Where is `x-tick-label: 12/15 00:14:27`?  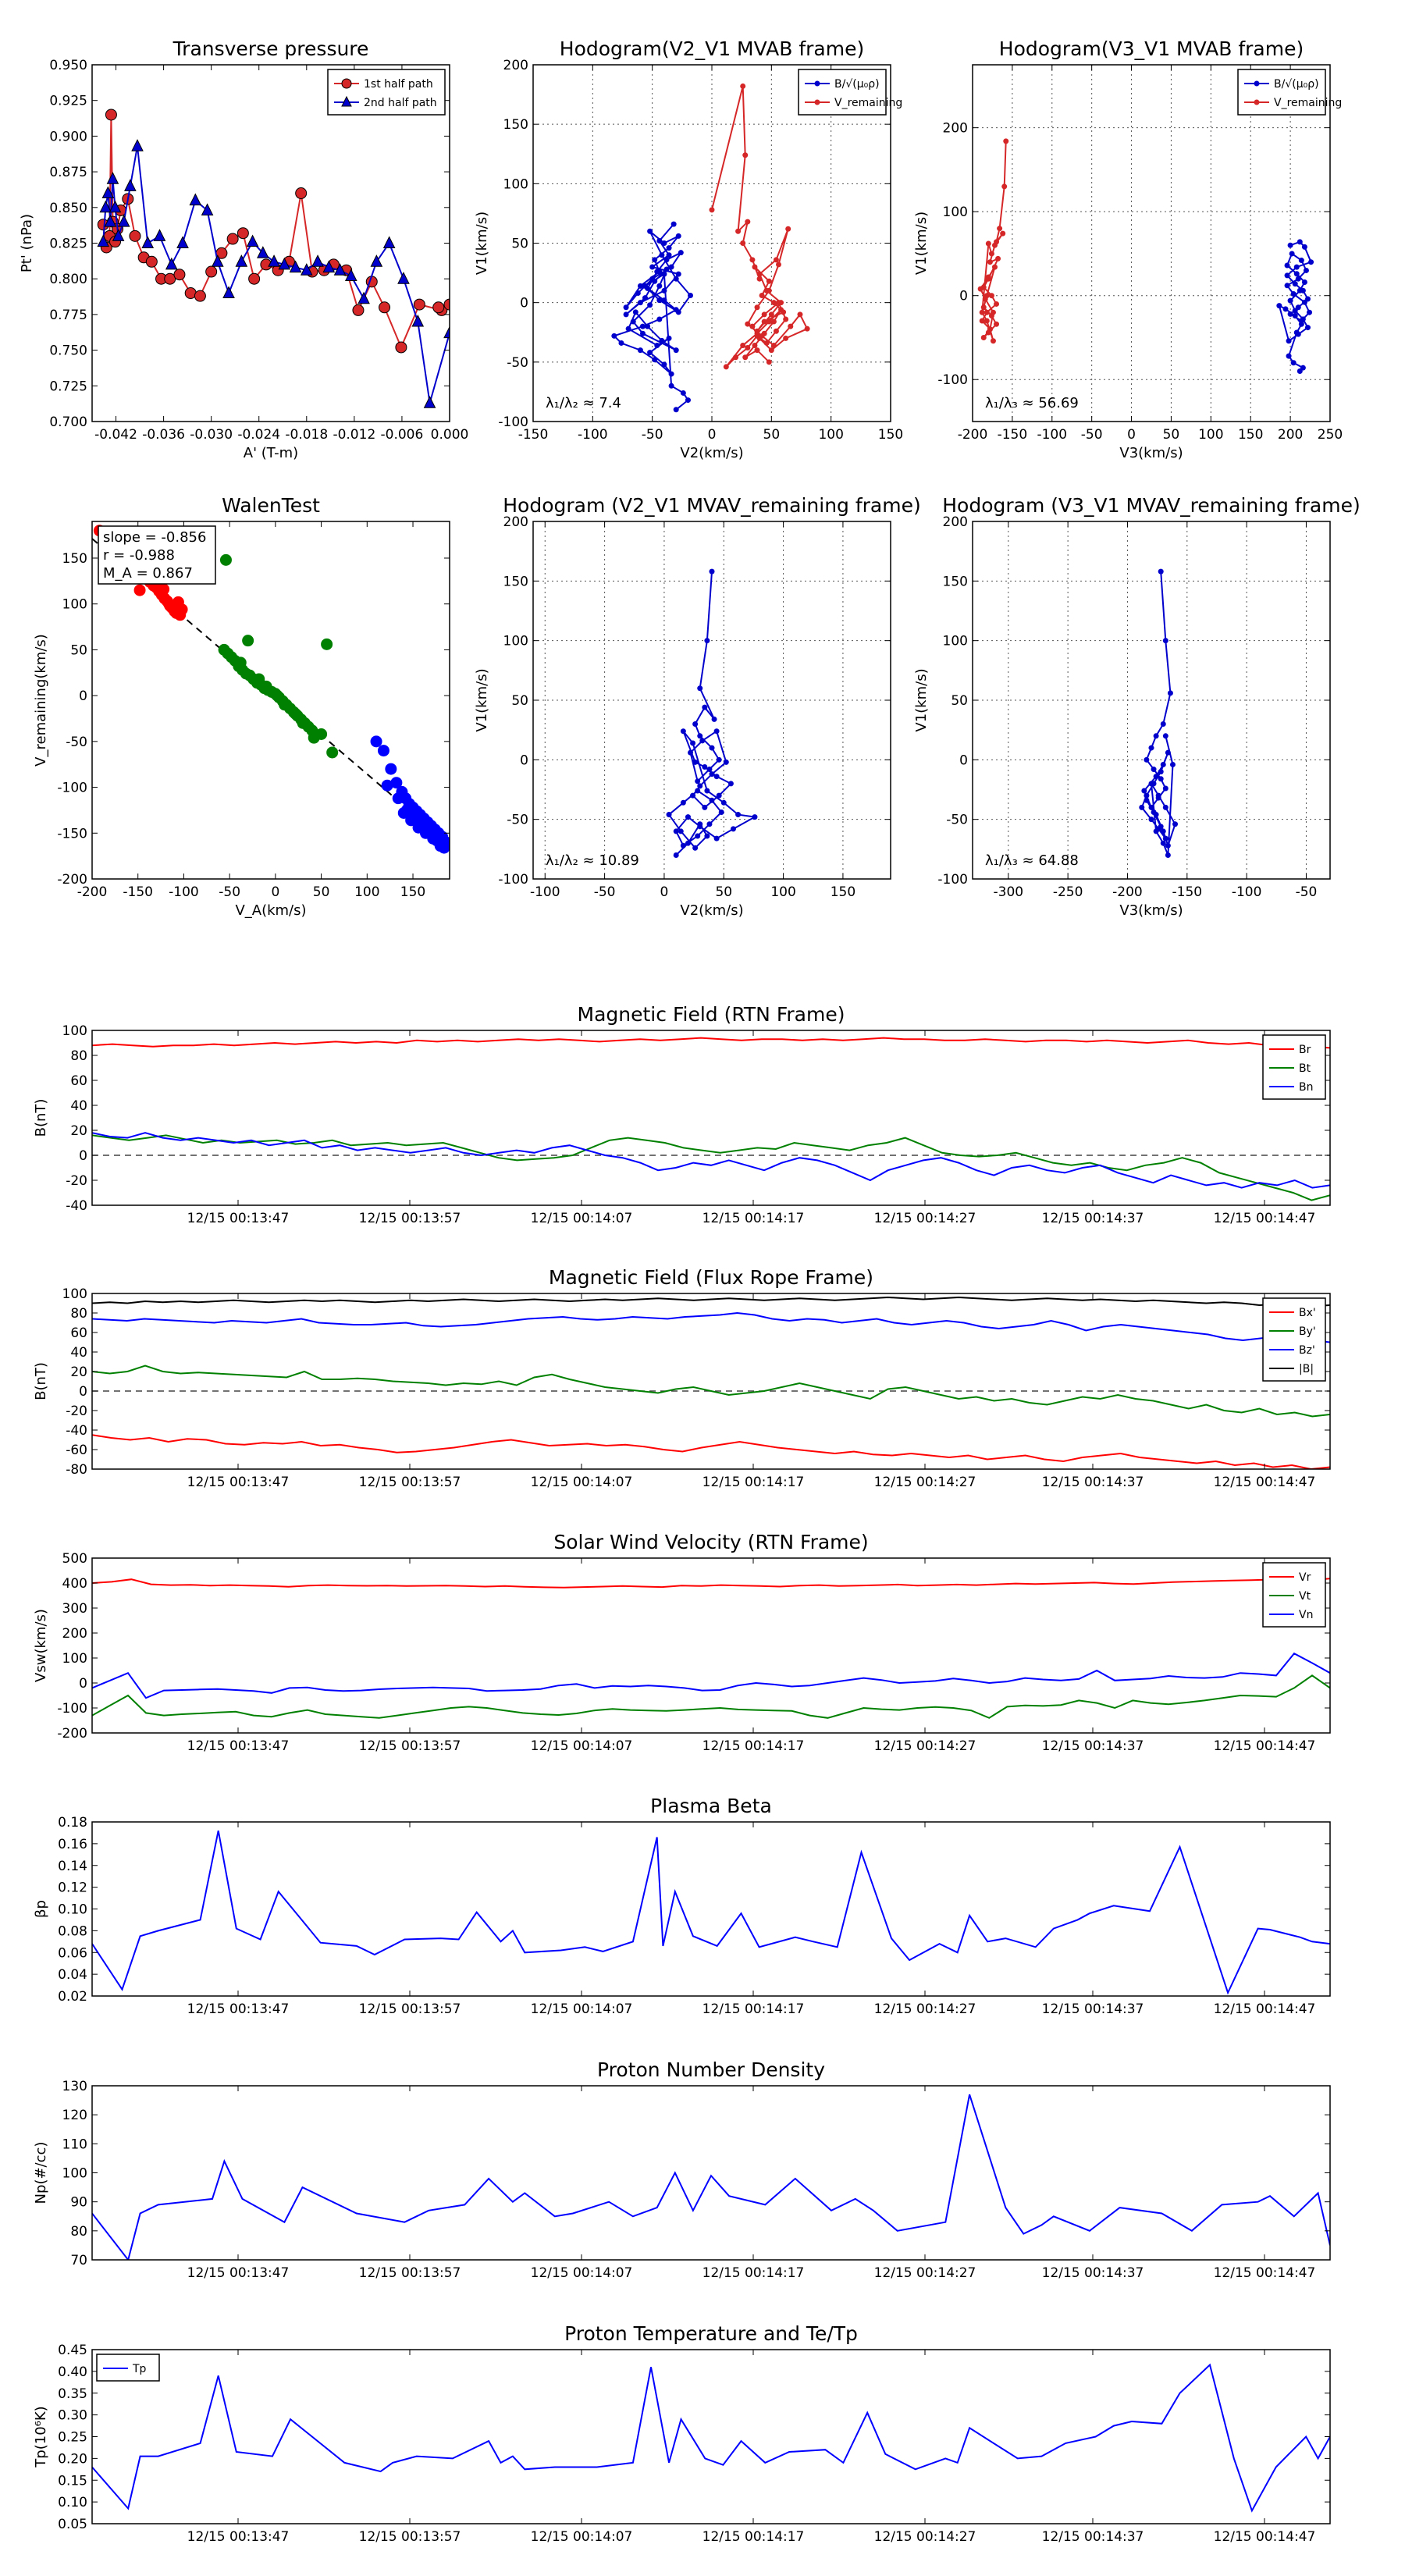
x-tick-label: 12/15 00:14:27 is located at coordinates (925, 2537).